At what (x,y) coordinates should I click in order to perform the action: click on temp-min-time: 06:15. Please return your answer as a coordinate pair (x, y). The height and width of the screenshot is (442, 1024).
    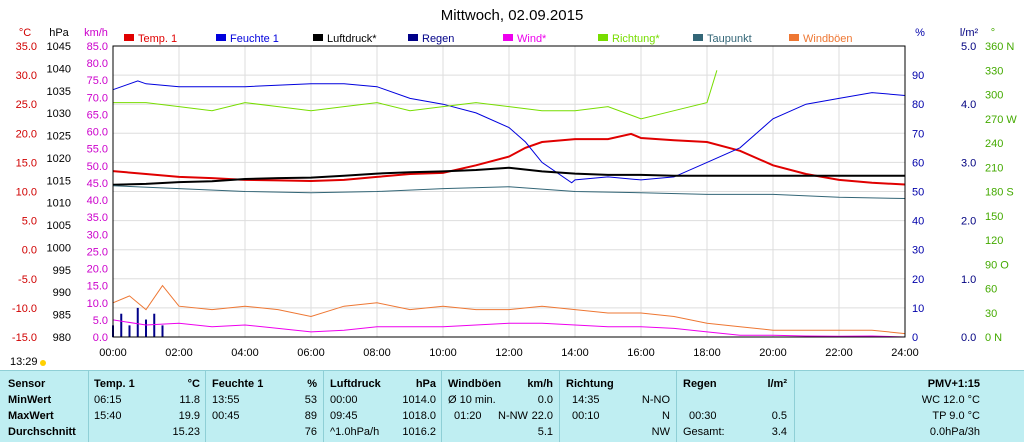
    Looking at the image, I should click on (108, 400).